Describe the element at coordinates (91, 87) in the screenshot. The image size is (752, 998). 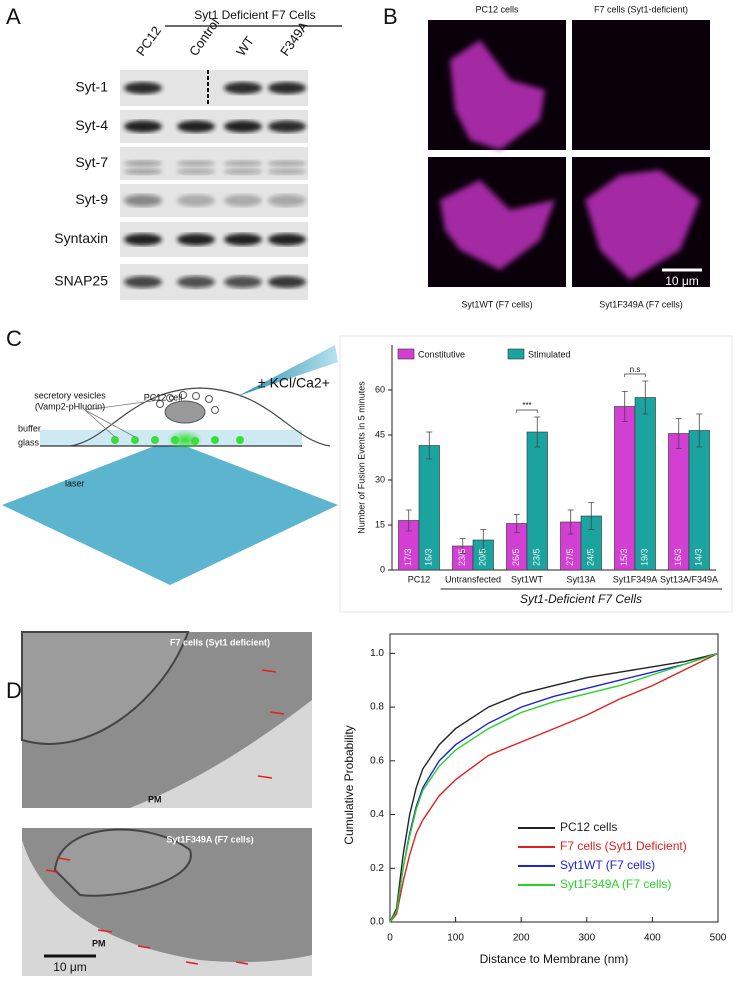
I see `row-label: Syt-1` at that location.